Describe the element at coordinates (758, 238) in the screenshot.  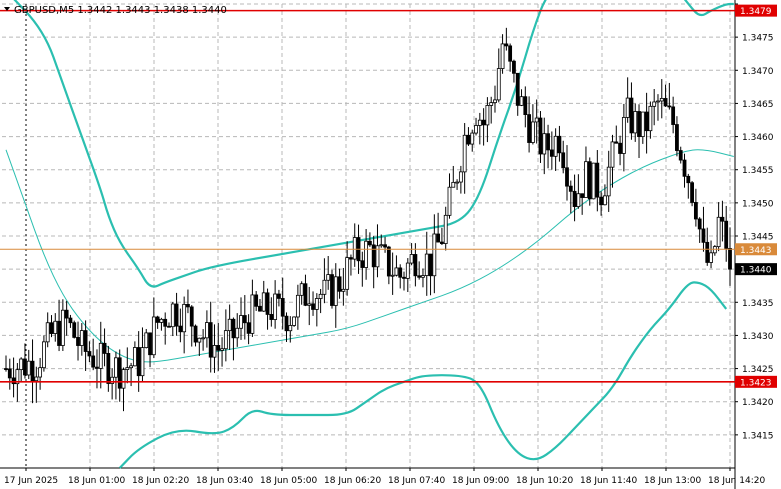
I see `y-tick-label: 1.3445` at that location.